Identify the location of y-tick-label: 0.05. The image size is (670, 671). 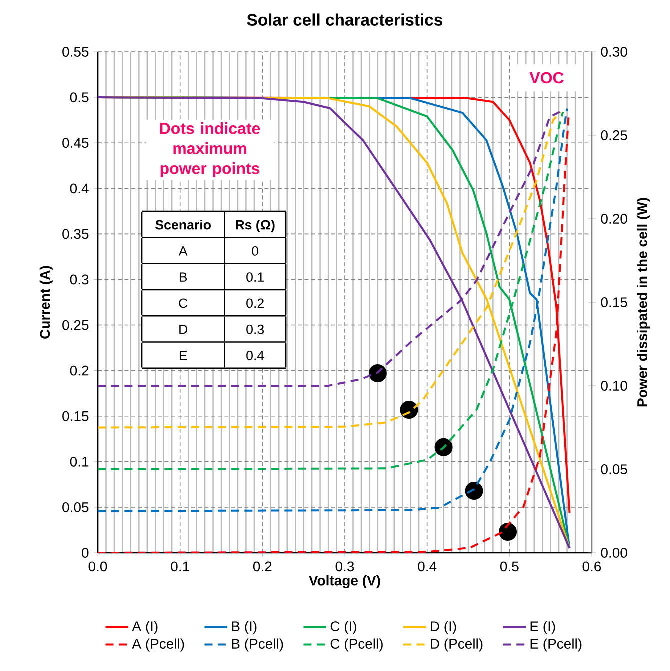
(75, 507).